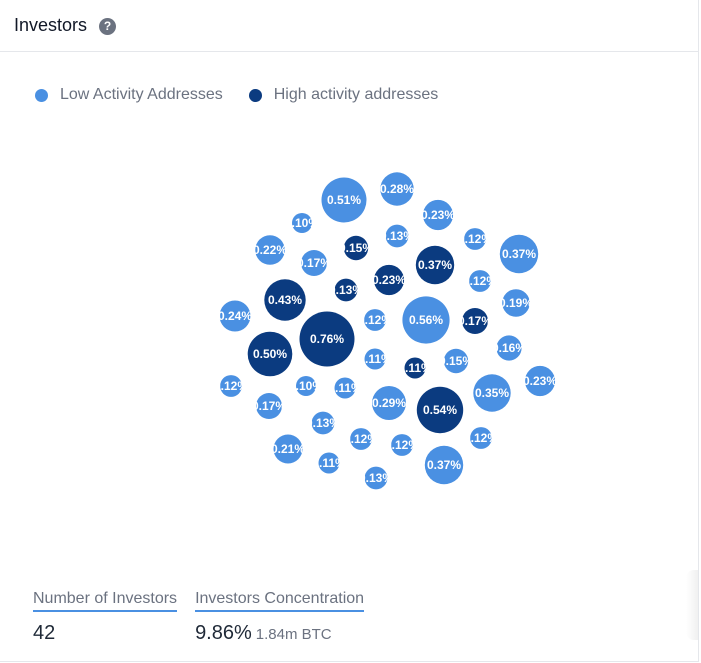 The image size is (701, 663). Describe the element at coordinates (356, 94) in the screenshot. I see `legend-label-high-activity: High activity addresses` at that location.